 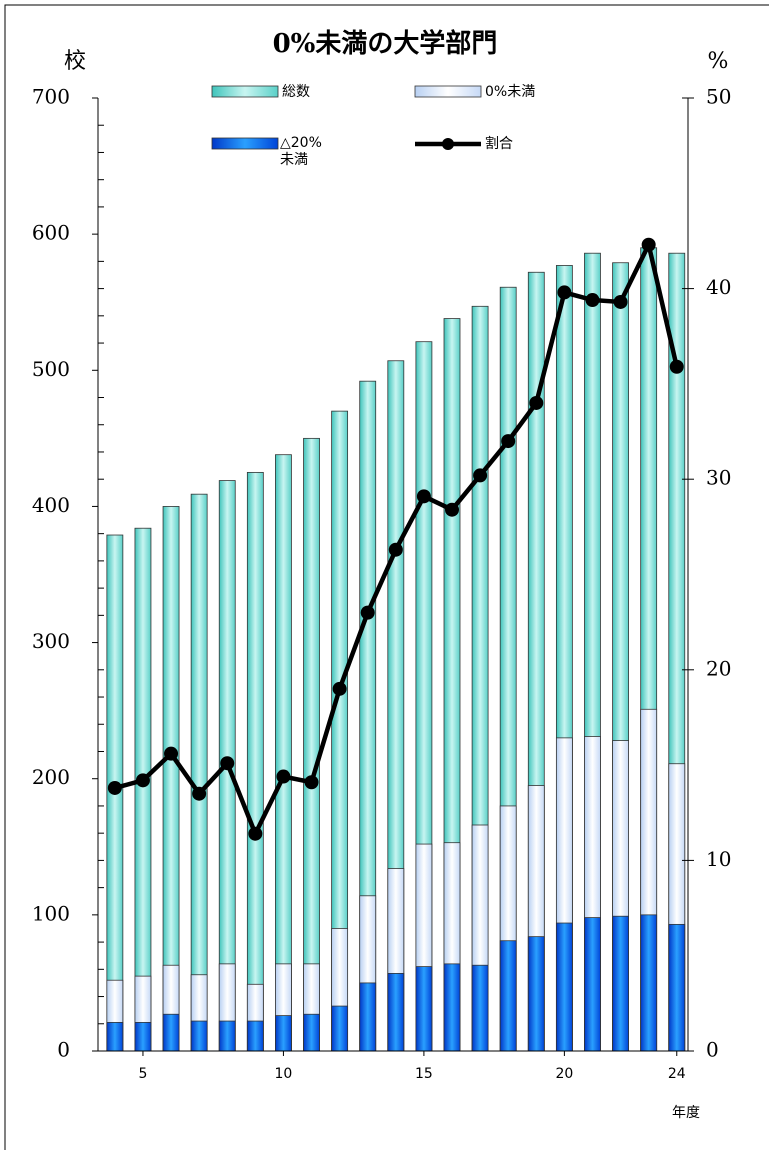 What do you see at coordinates (51, 505) in the screenshot?
I see `y-tick-label: 400` at bounding box center [51, 505].